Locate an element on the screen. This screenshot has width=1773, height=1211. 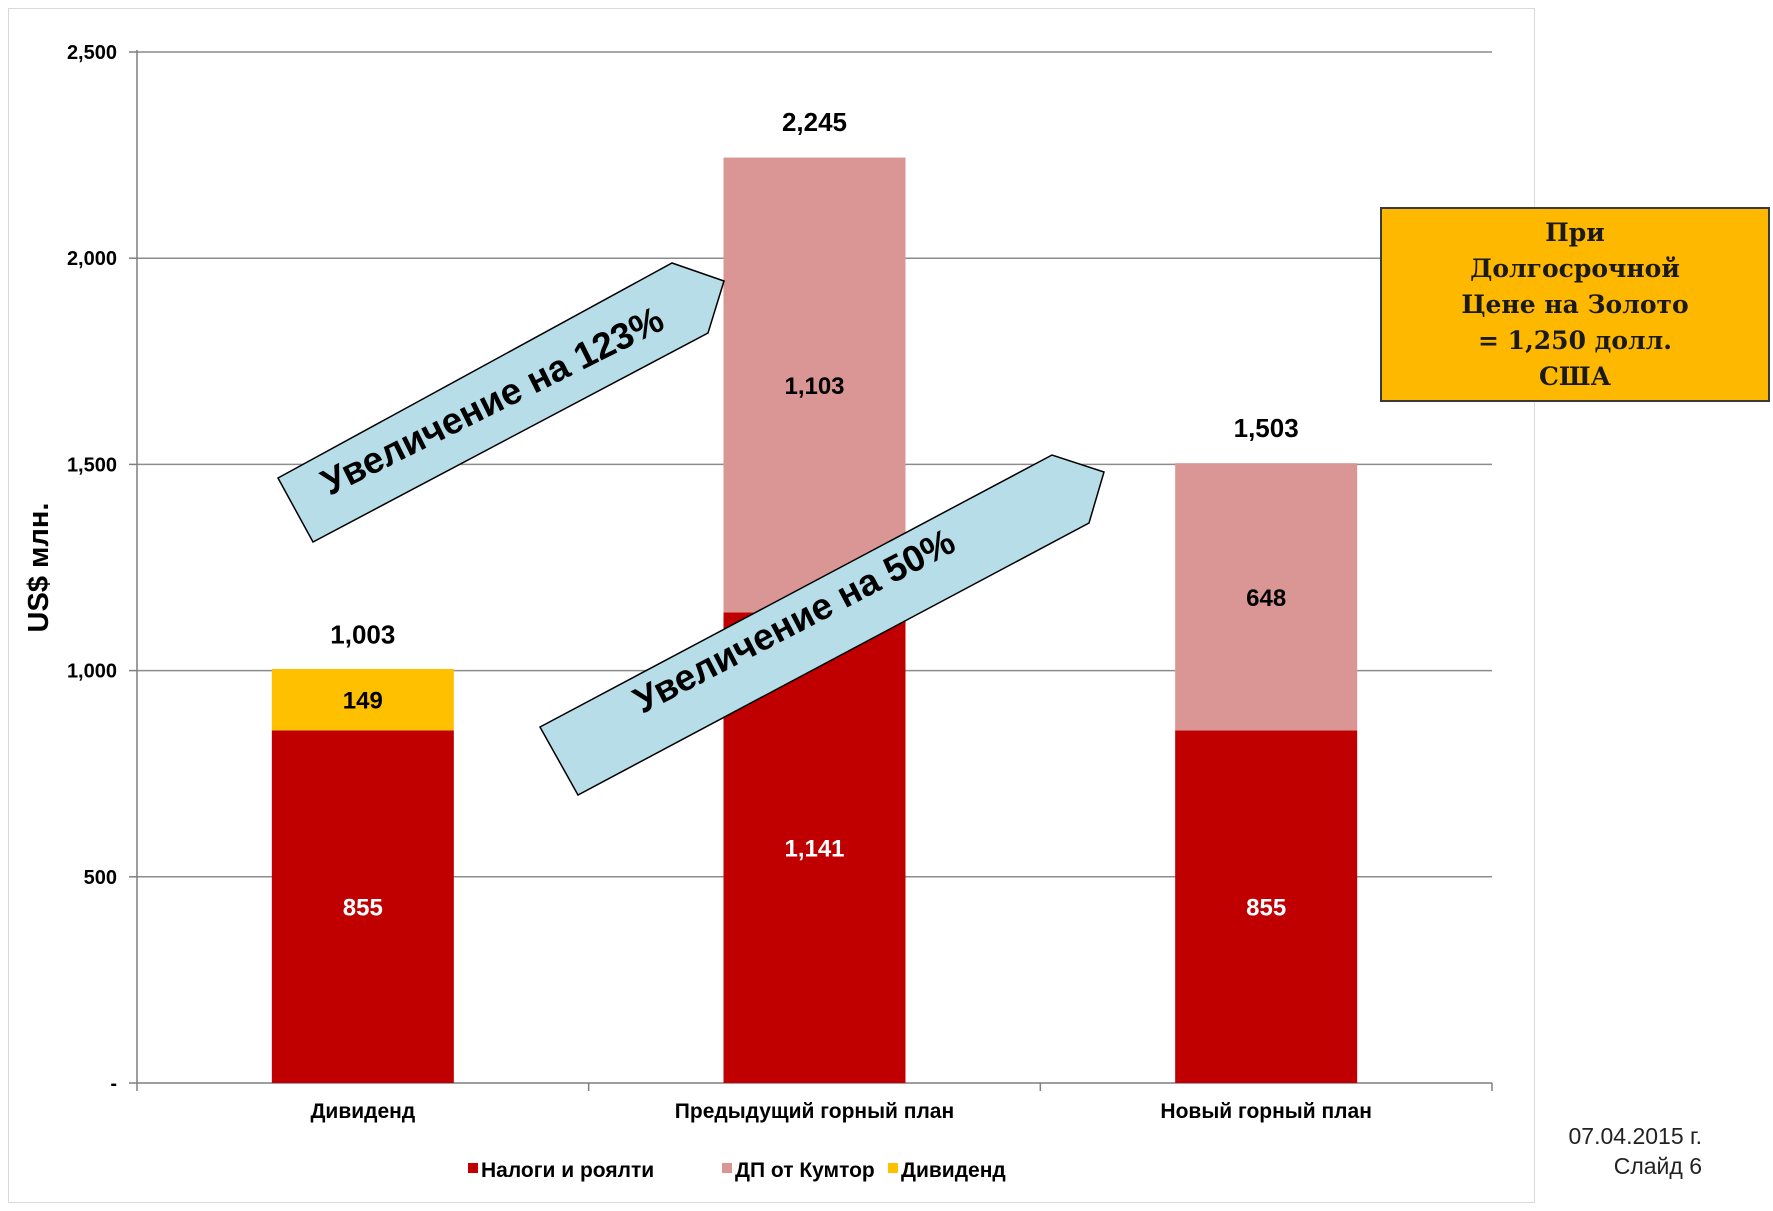
x-category-label: Предыдущий горный план is located at coordinates (814, 1111).